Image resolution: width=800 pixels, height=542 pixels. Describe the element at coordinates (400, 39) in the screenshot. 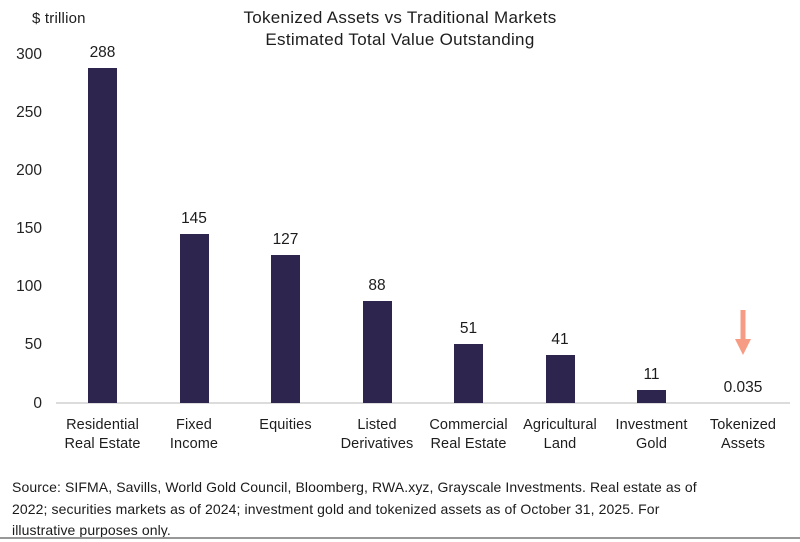

I see `chart-subtitle: Estimated Total Value Outstanding` at that location.